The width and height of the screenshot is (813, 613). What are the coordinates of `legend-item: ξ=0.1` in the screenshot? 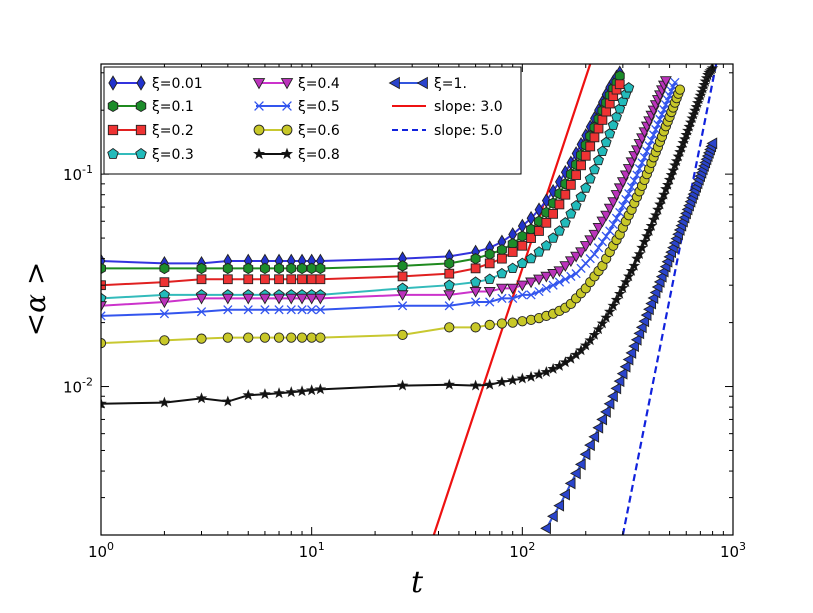 It's located at (150, 107).